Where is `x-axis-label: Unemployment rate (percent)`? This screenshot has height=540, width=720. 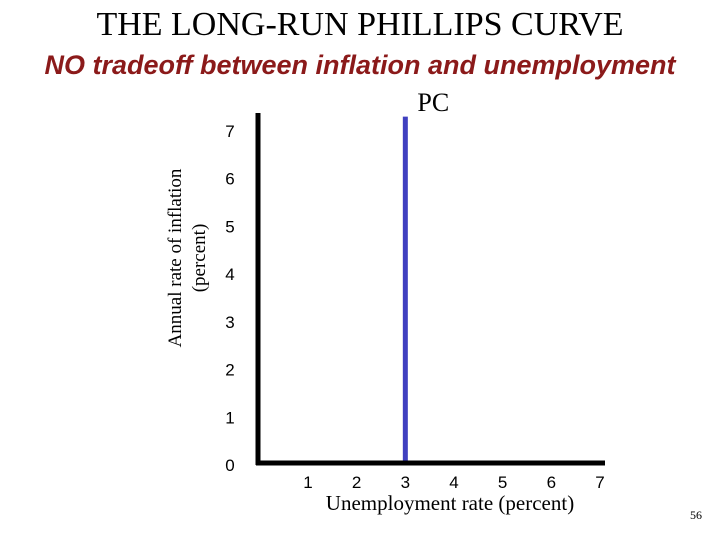 x-axis-label: Unemployment rate (percent) is located at coordinates (450, 503).